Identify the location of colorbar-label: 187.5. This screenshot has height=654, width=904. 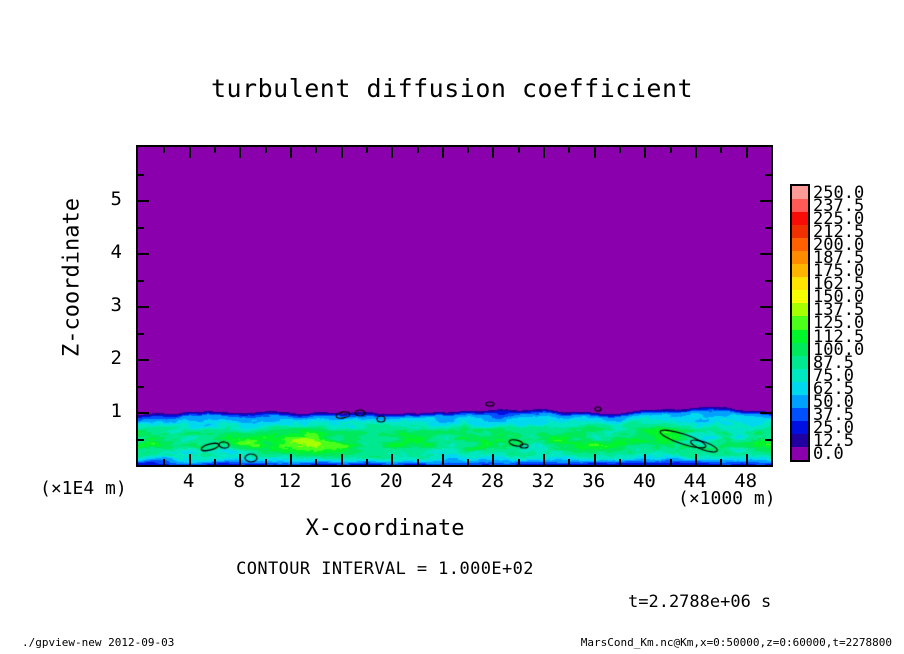
(839, 258).